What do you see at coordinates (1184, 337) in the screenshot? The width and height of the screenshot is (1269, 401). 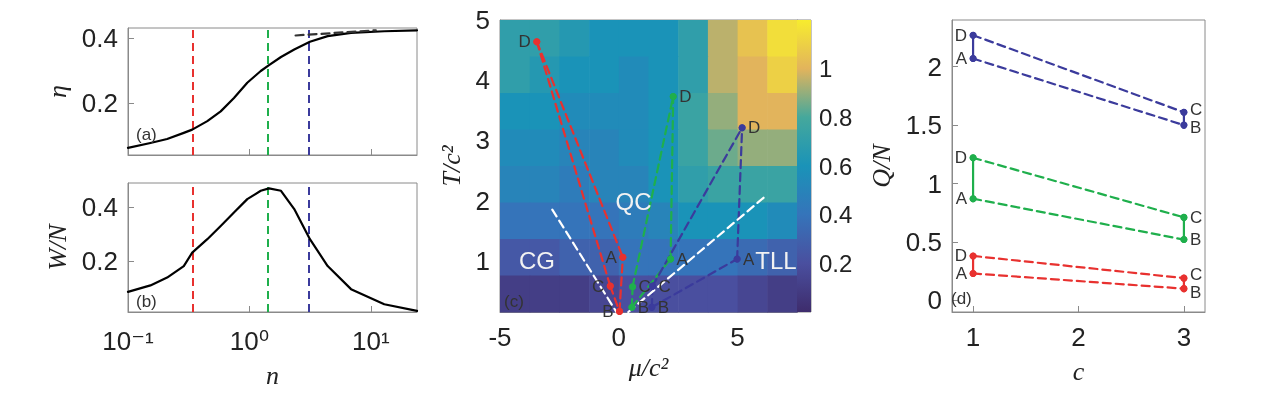 I see `x-tick-label: 3` at bounding box center [1184, 337].